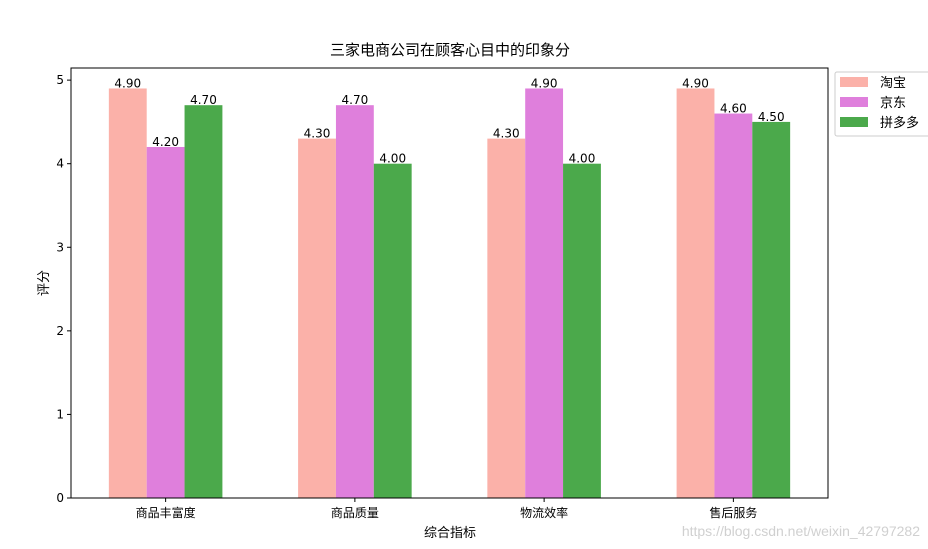 The image size is (928, 549). I want to click on data-label: 4.60, so click(733, 109).